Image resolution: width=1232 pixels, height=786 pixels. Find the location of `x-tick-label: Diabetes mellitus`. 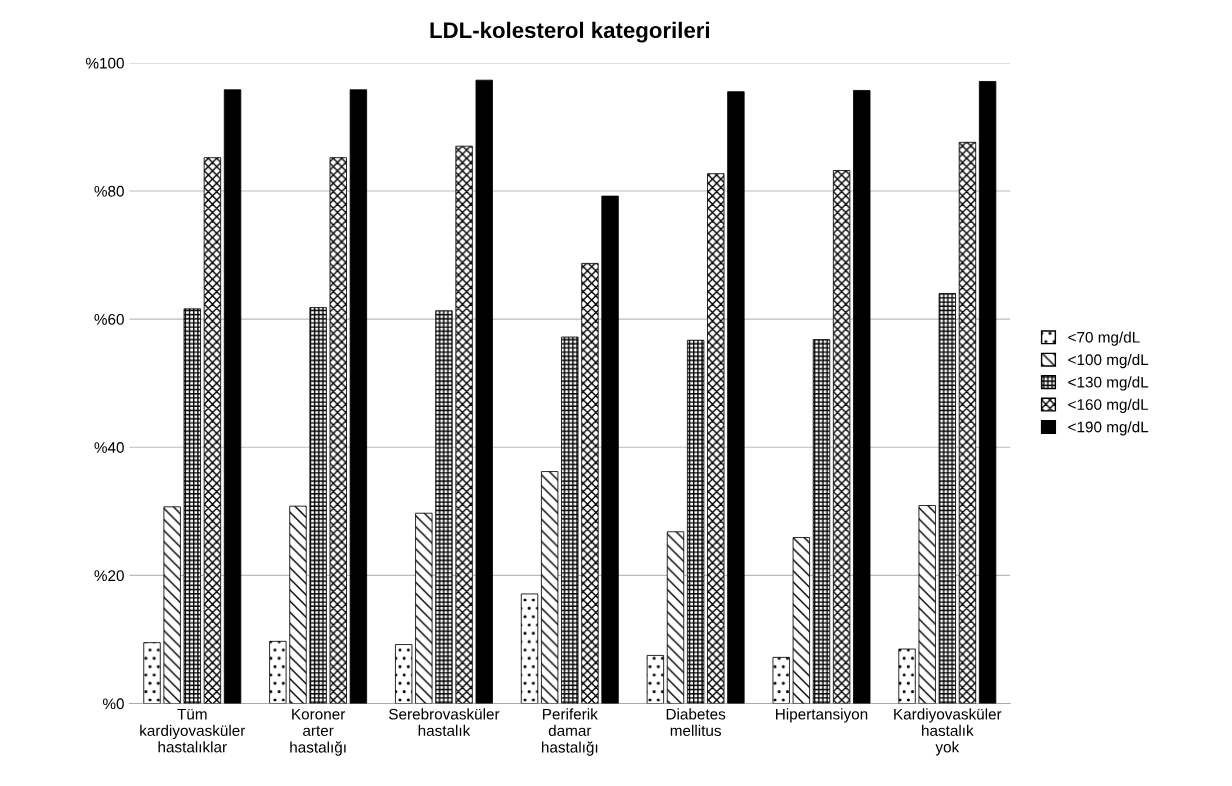

x-tick-label: Diabetes mellitus is located at coordinates (696, 722).